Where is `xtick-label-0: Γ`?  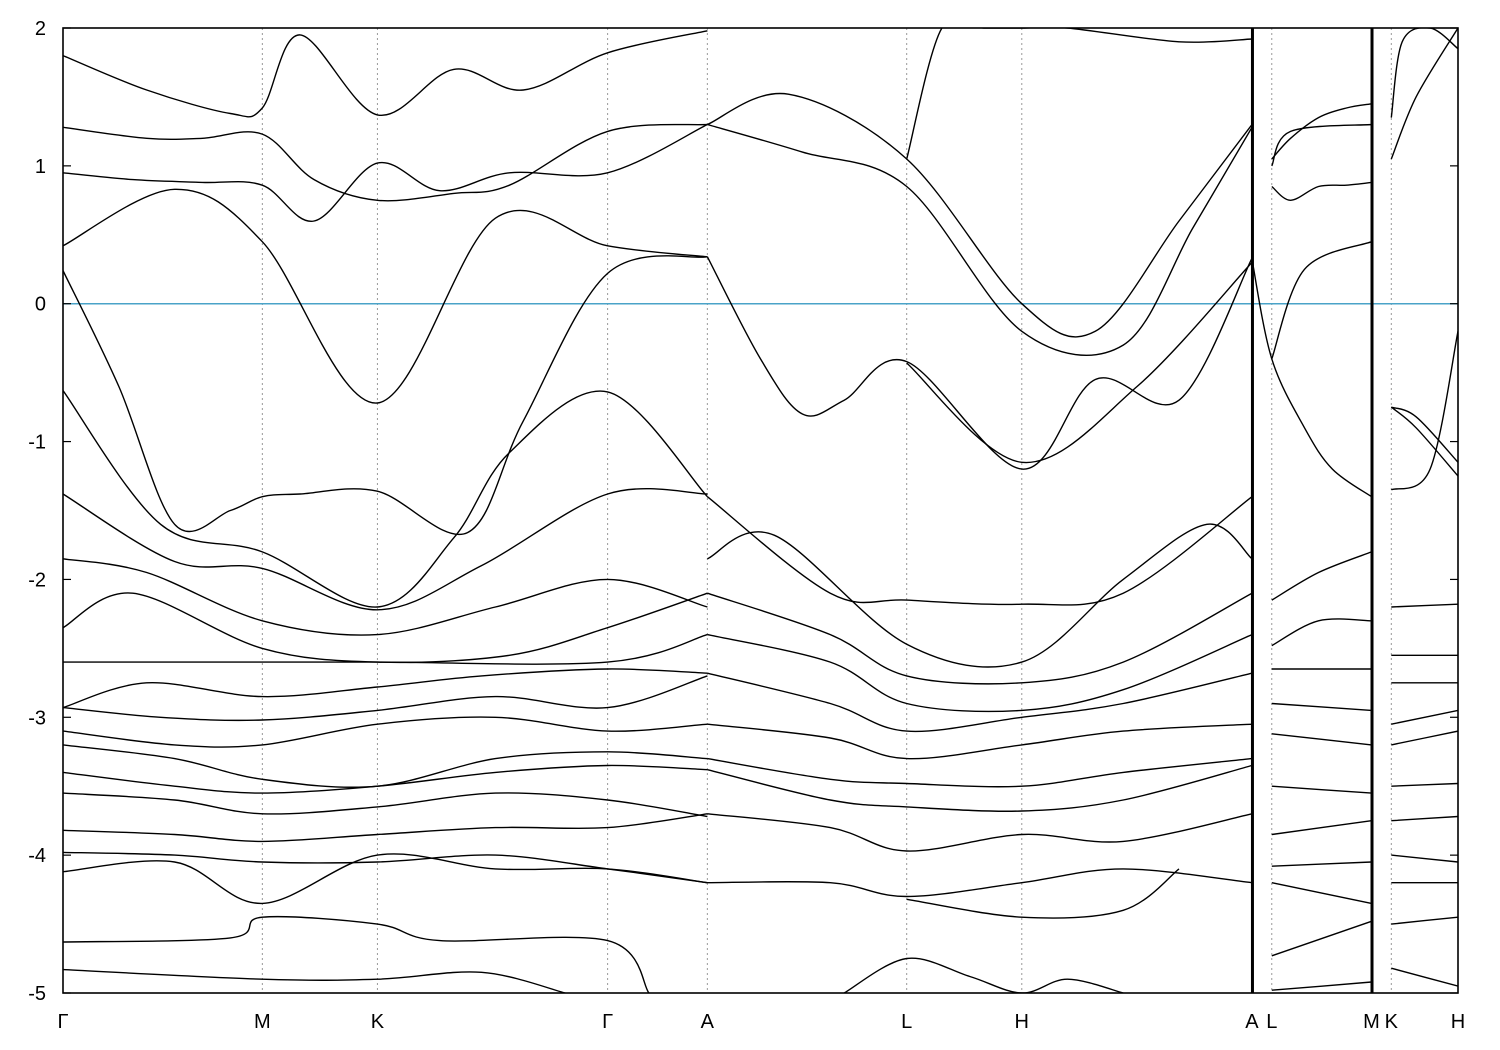
xtick-label-0: Γ is located at coordinates (62, 1022).